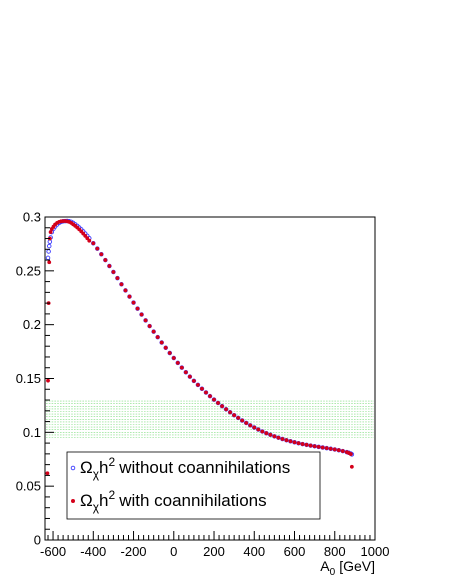 The image size is (450, 582). What do you see at coordinates (86, 500) in the screenshot?
I see `legend-with-omega: Ω` at bounding box center [86, 500].